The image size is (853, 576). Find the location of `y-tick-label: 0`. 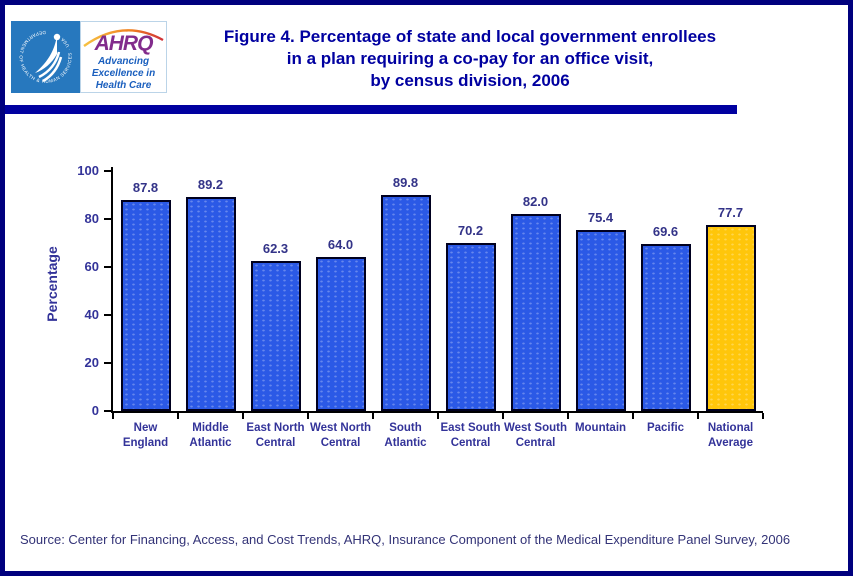

y-tick-label: 0 is located at coordinates (95, 410).